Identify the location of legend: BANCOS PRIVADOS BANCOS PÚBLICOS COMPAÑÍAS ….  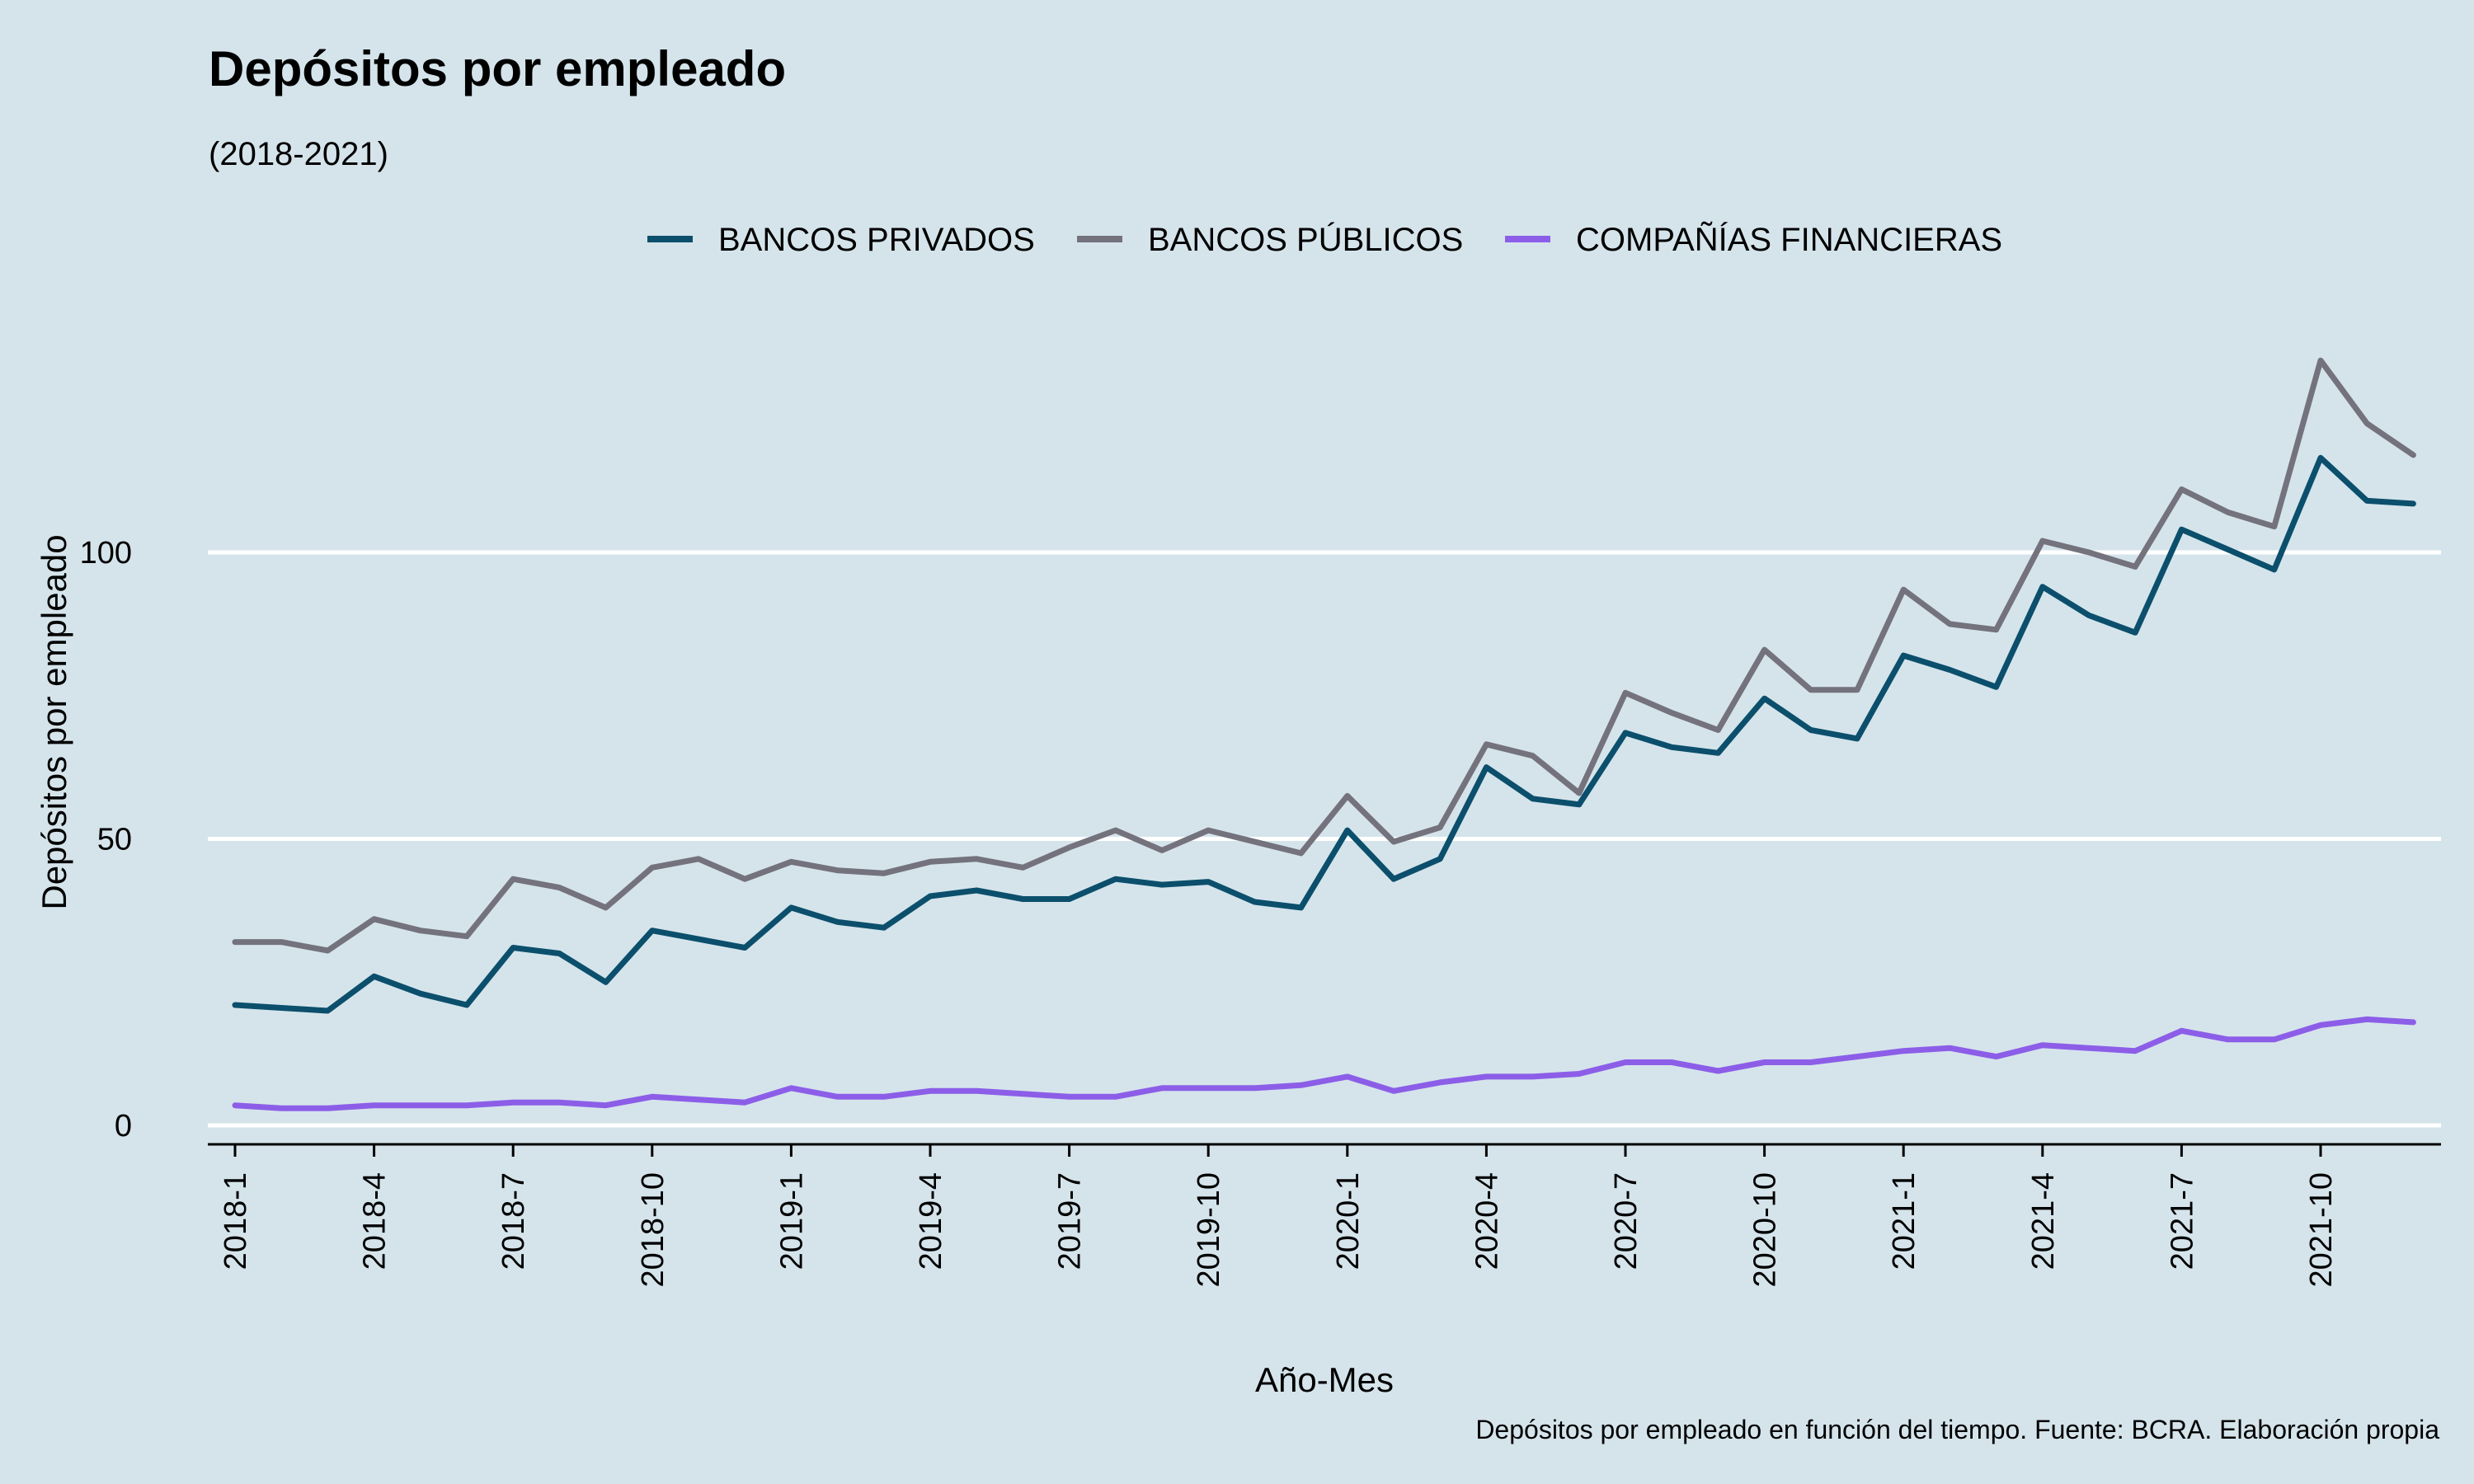
(1324, 239).